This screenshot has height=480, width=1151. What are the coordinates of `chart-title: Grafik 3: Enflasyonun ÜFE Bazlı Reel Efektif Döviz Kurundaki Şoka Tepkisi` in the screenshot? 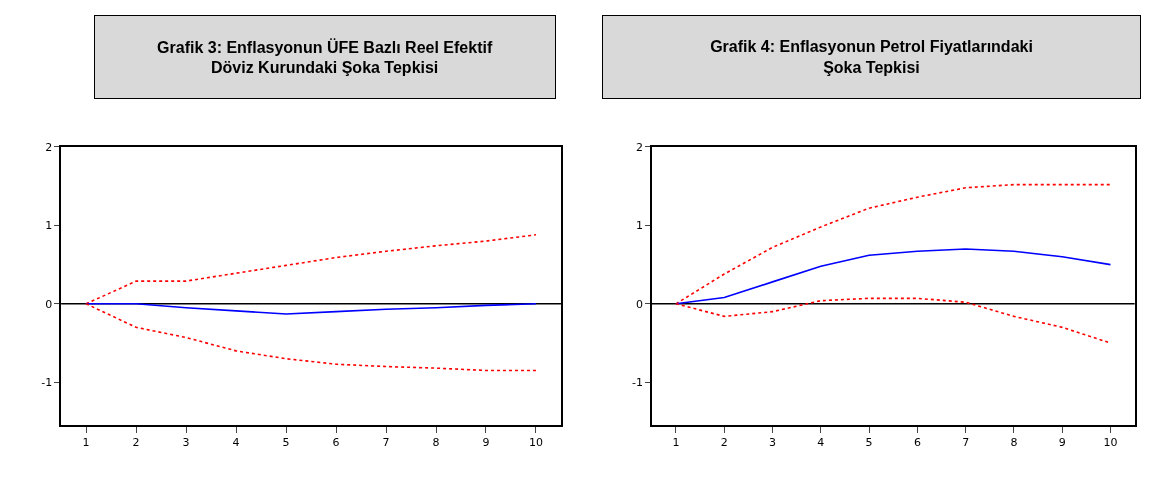 It's located at (325, 57).